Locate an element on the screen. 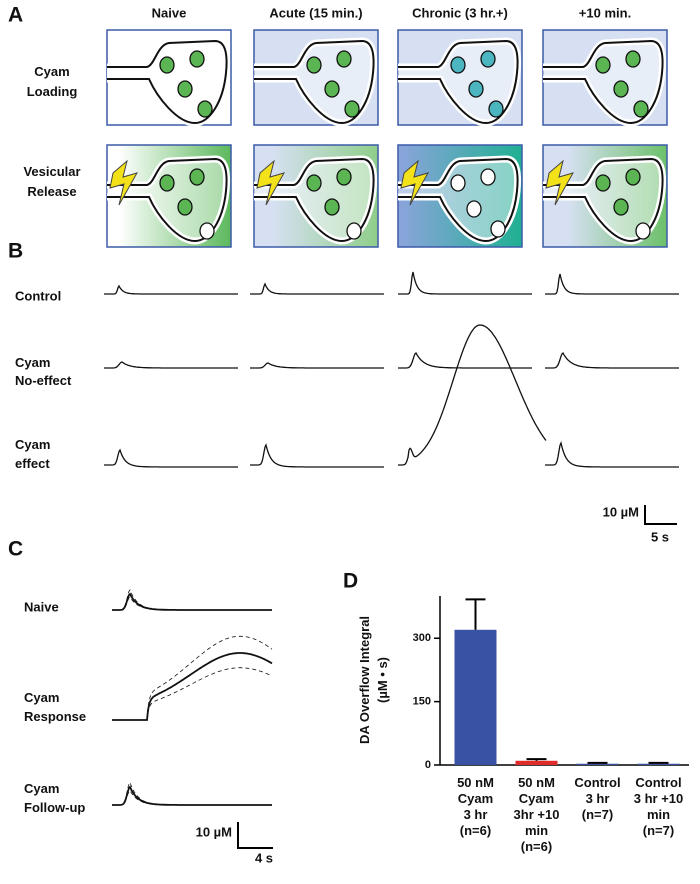 The image size is (700, 884). row-label: Control is located at coordinates (38, 295).